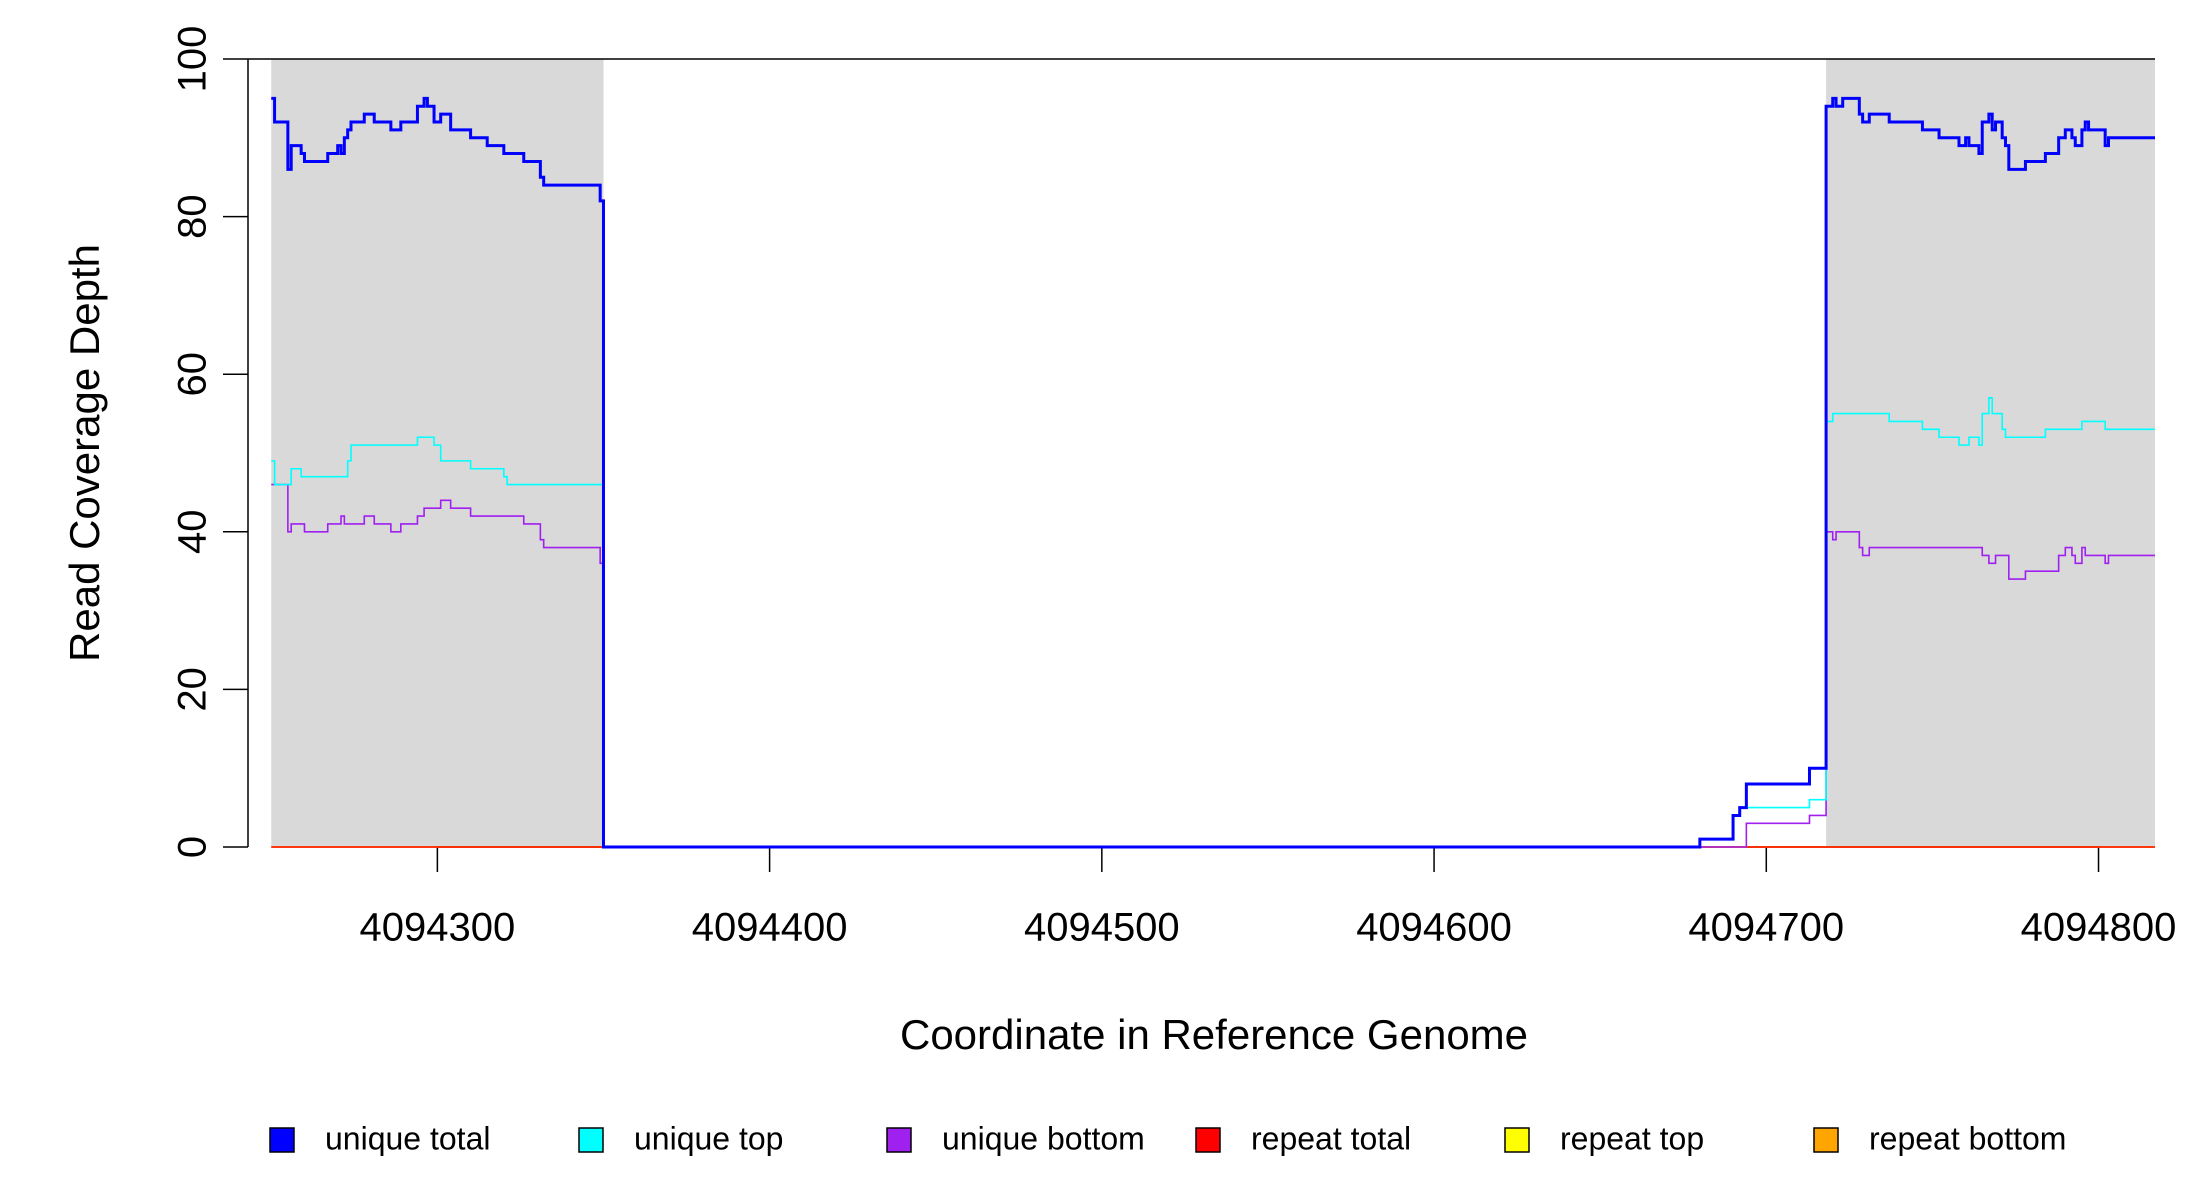 This screenshot has height=1200, width=2200. Describe the element at coordinates (2099, 928) in the screenshot. I see `x-tick-label: 4094800` at that location.